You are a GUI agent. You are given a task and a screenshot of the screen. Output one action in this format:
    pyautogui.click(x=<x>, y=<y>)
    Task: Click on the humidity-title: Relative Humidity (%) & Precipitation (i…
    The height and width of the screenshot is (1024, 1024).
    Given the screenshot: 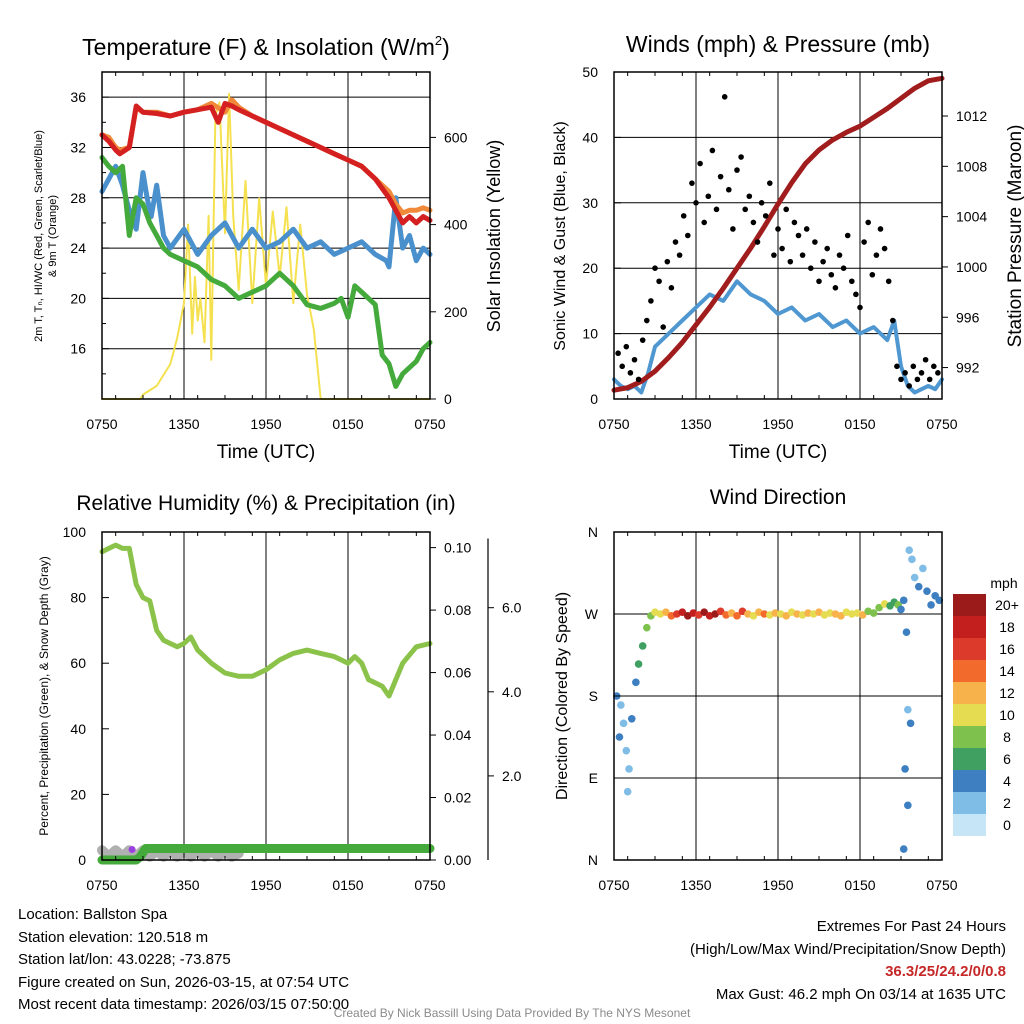 What is the action you would take?
    pyautogui.click(x=265, y=503)
    